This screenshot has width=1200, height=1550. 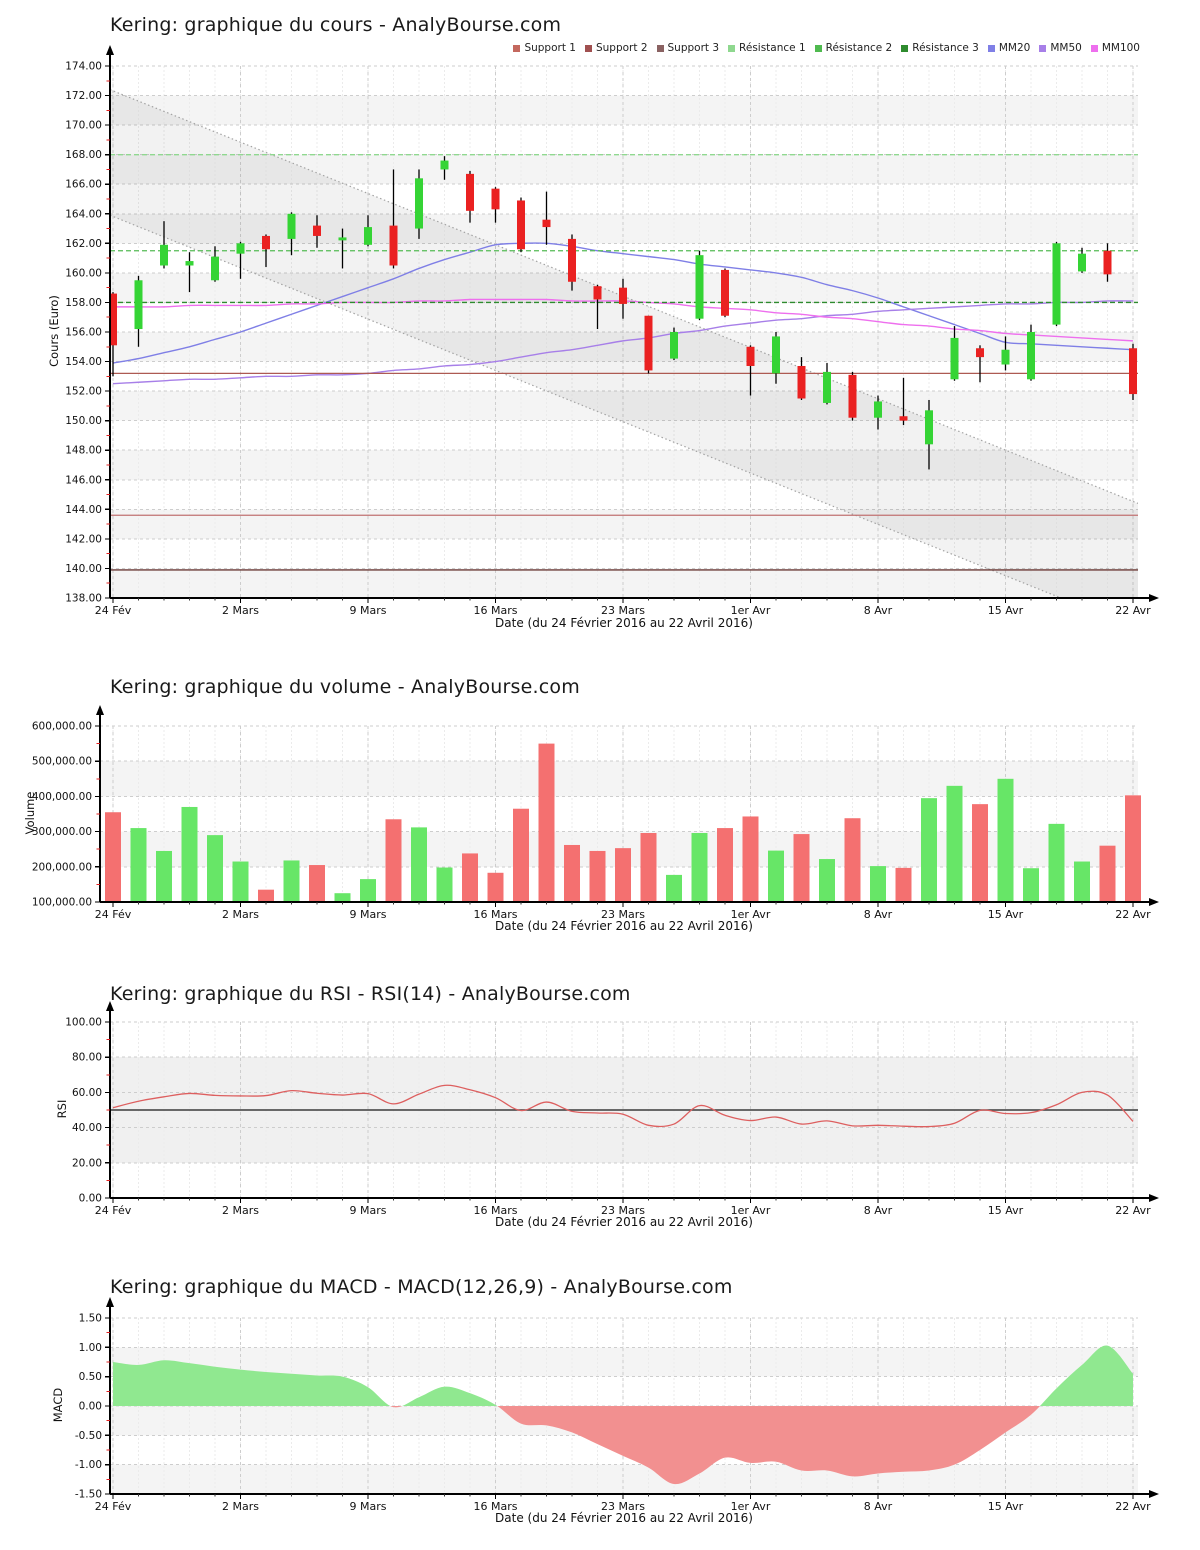 I want to click on svg-text: 0.00, so click(x=90, y=1199).